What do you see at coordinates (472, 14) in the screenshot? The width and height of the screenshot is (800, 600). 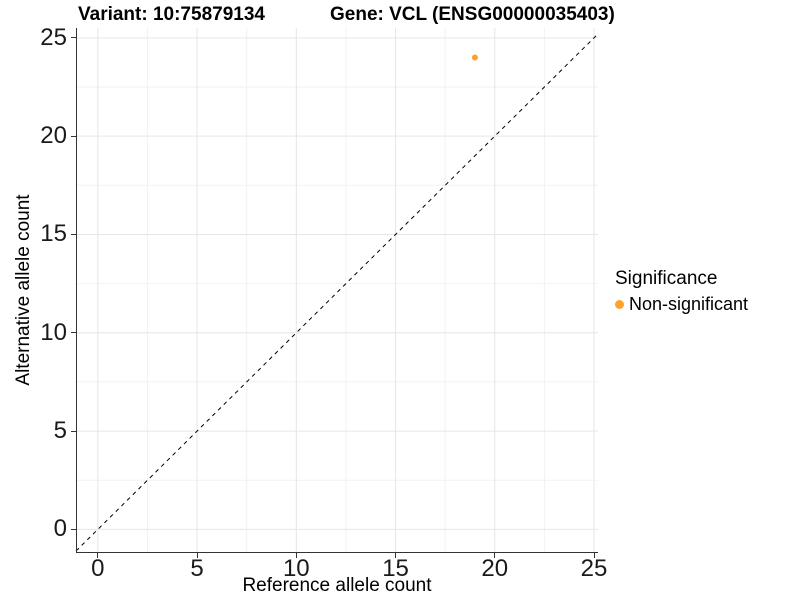 I see `plot-title-gene: Gene: VCL (ENSG00000035403)` at bounding box center [472, 14].